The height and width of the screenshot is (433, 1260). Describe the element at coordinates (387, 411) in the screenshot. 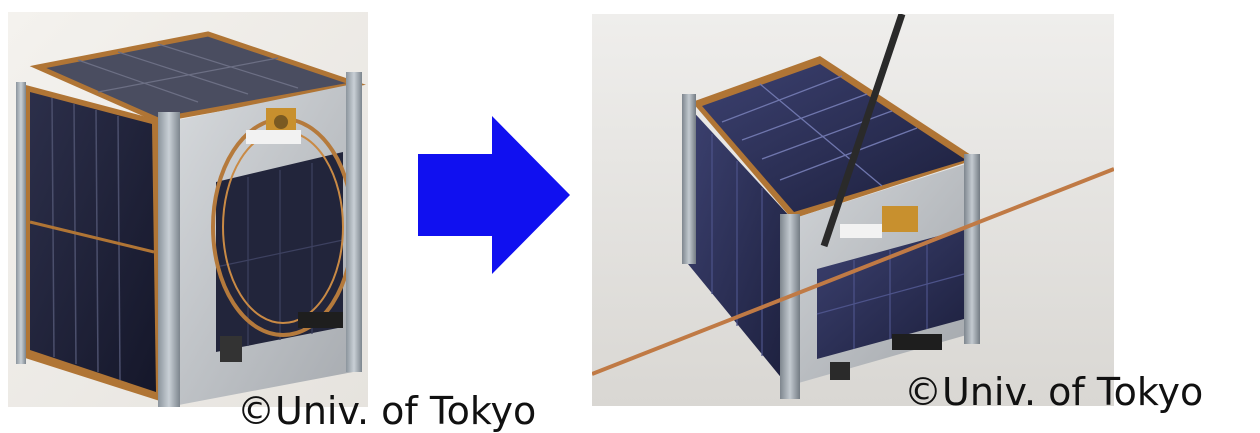

I see `caption-left: ©Univ. of Tokyo` at that location.